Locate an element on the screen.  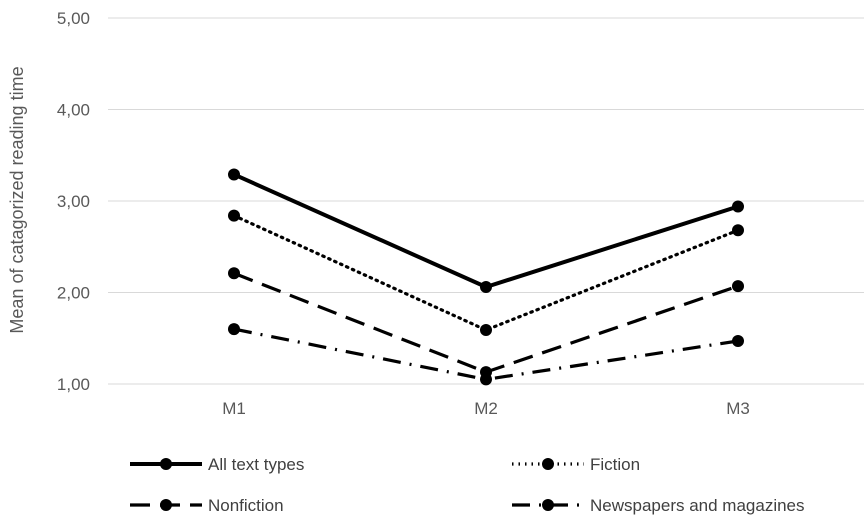
x-tick-label: M3 is located at coordinates (738, 408).